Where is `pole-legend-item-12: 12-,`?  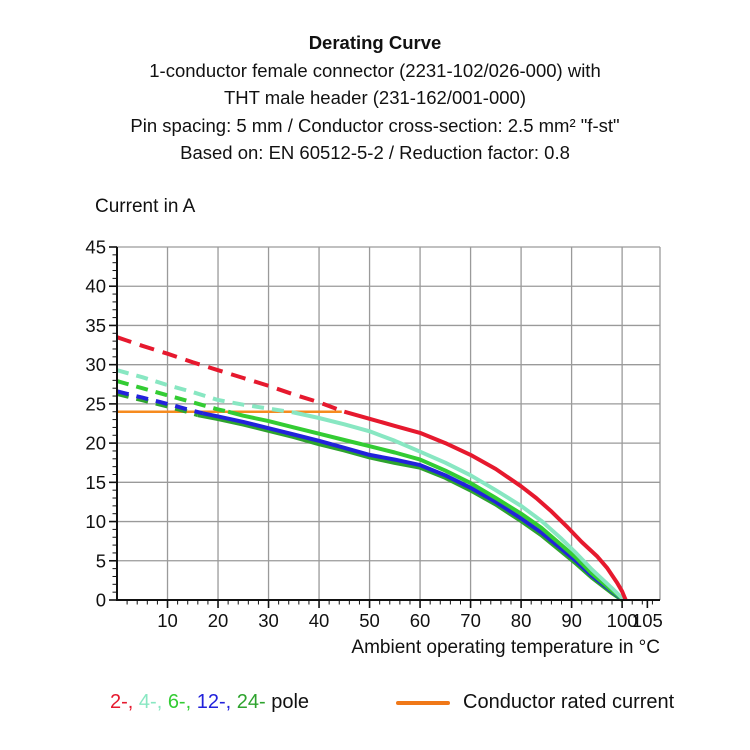
pole-legend-item-12: 12-, is located at coordinates (214, 702).